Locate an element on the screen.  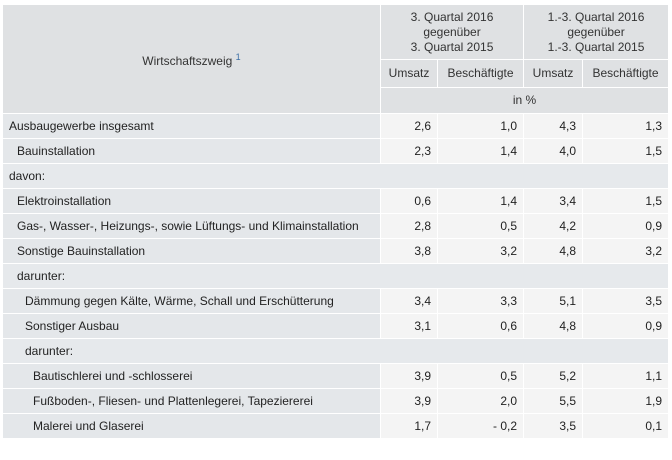
value-cell: 5,2 is located at coordinates (553, 376).